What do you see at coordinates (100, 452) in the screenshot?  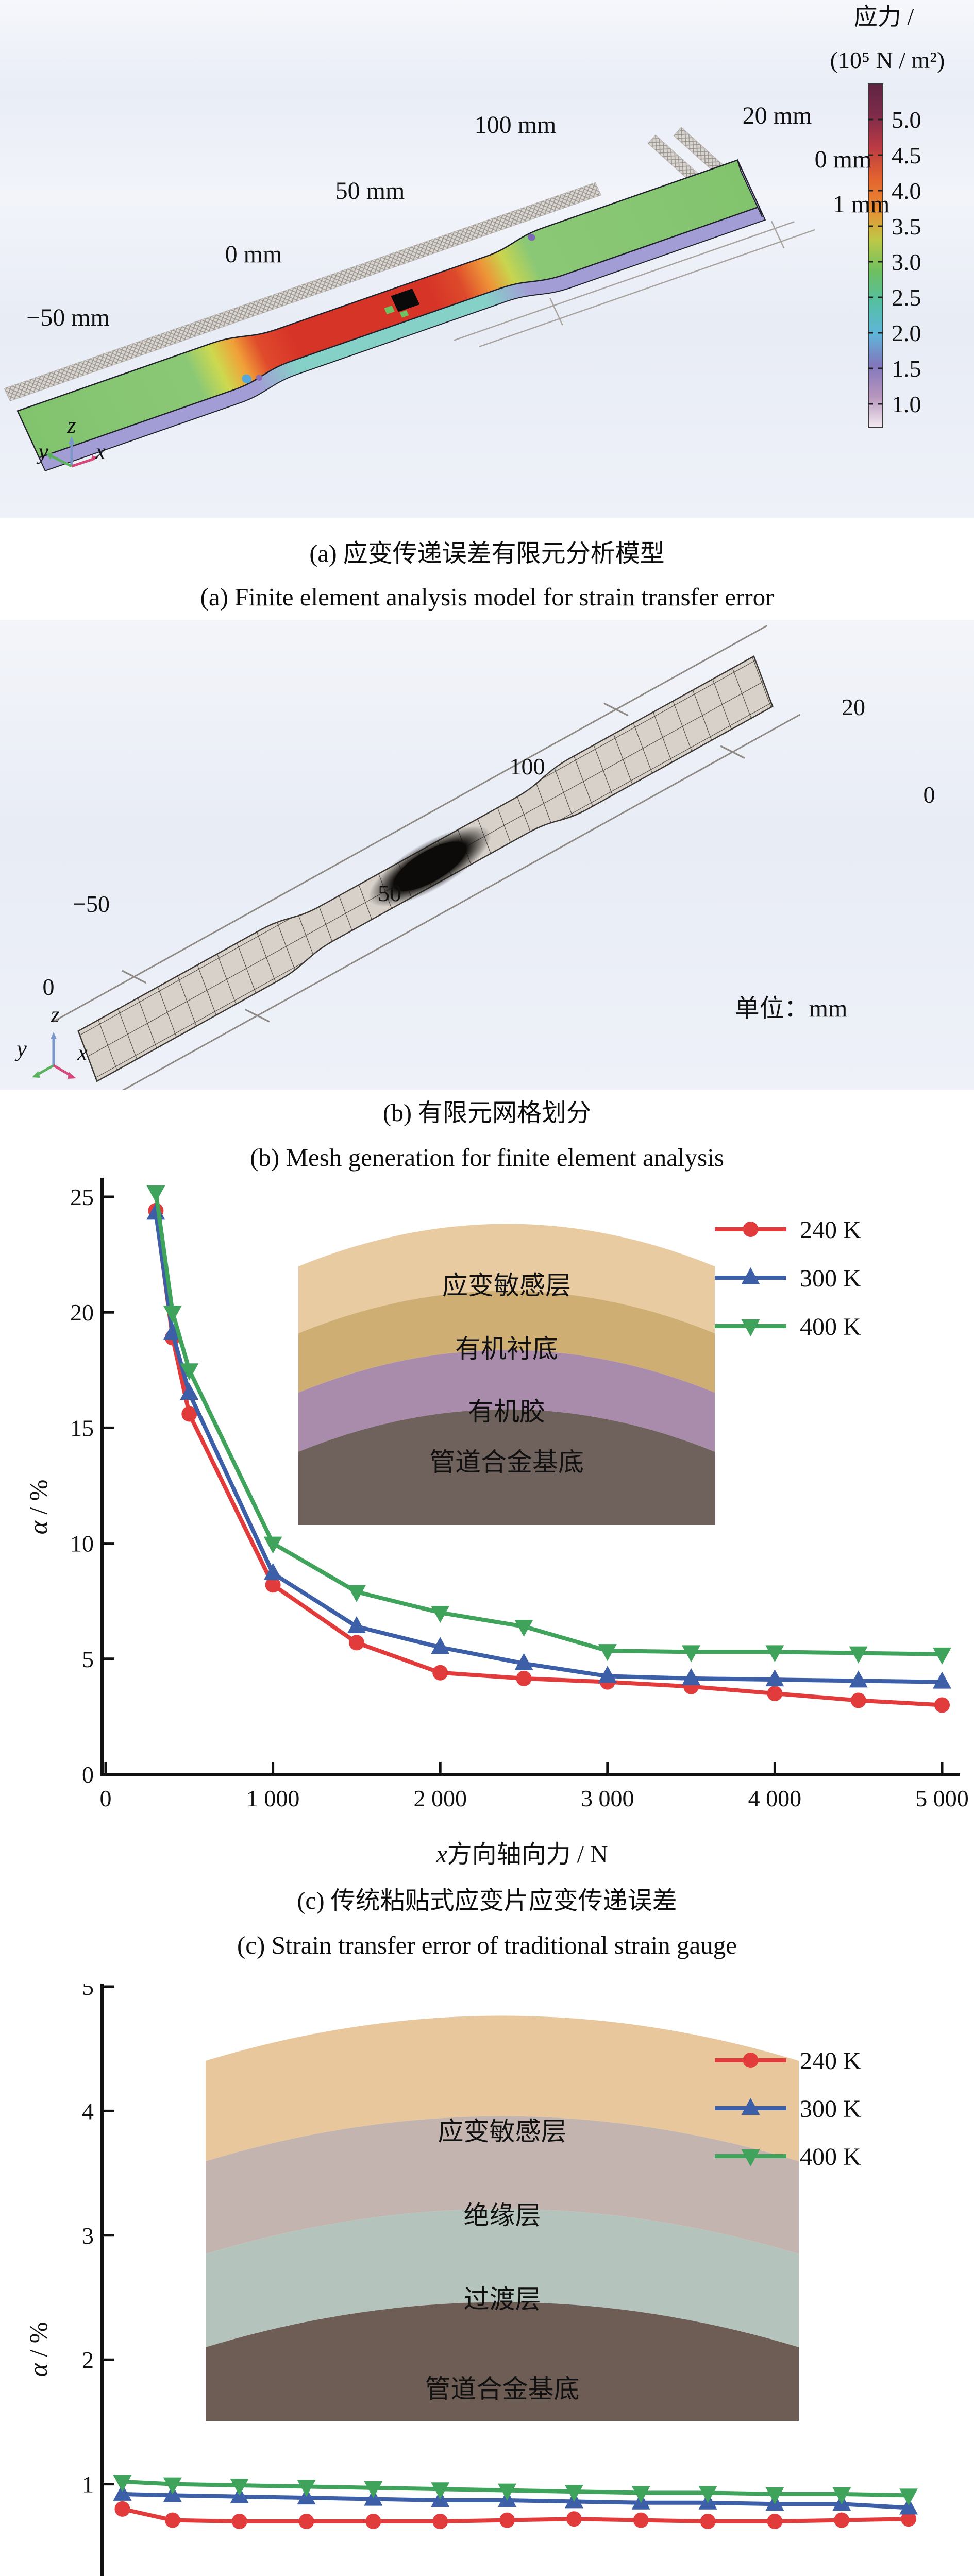 I see `x-axis-label: x` at bounding box center [100, 452].